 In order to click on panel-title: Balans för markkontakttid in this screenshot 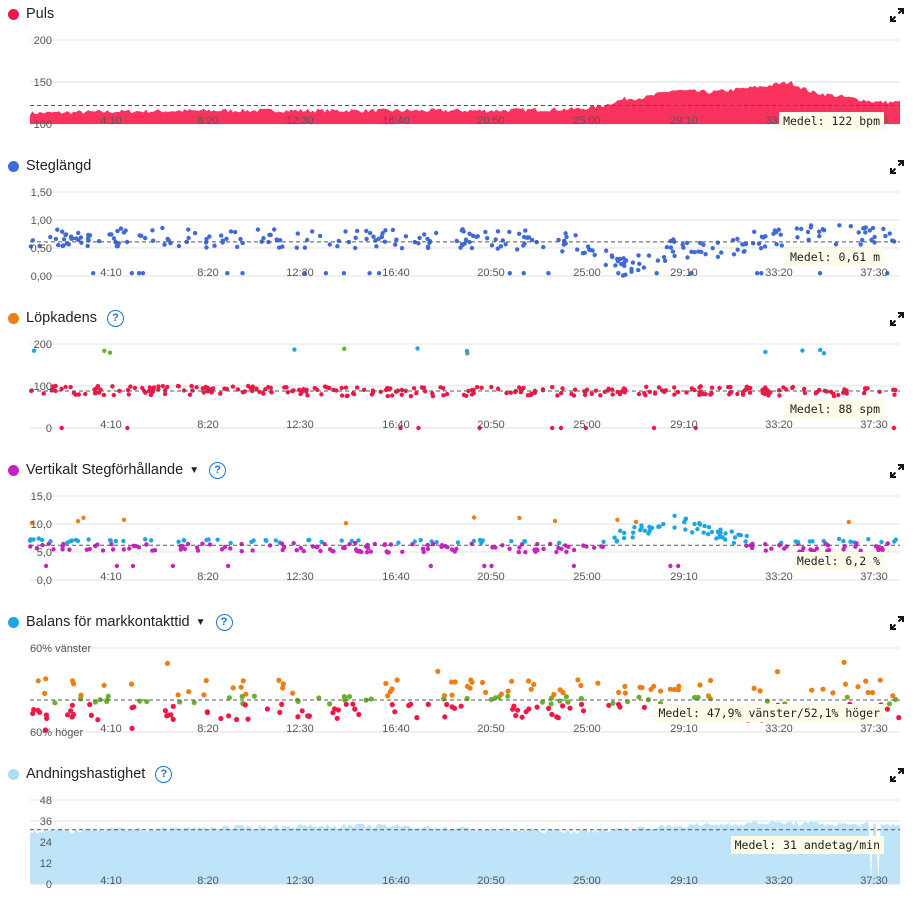, I will do `click(108, 622)`.